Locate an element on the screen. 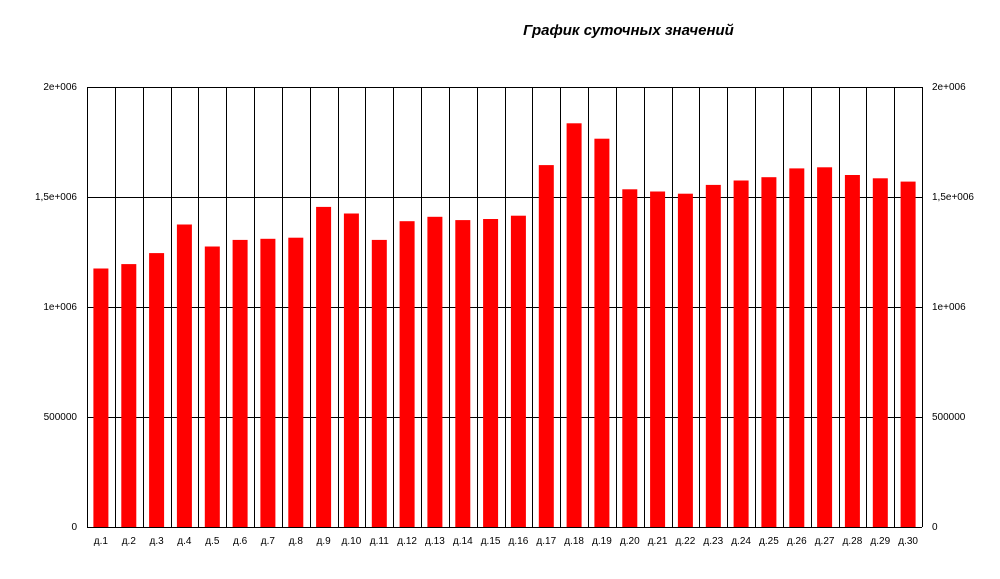 Image resolution: width=1000 pixels, height=579 pixels. x-tick-label: д.6 is located at coordinates (240, 541).